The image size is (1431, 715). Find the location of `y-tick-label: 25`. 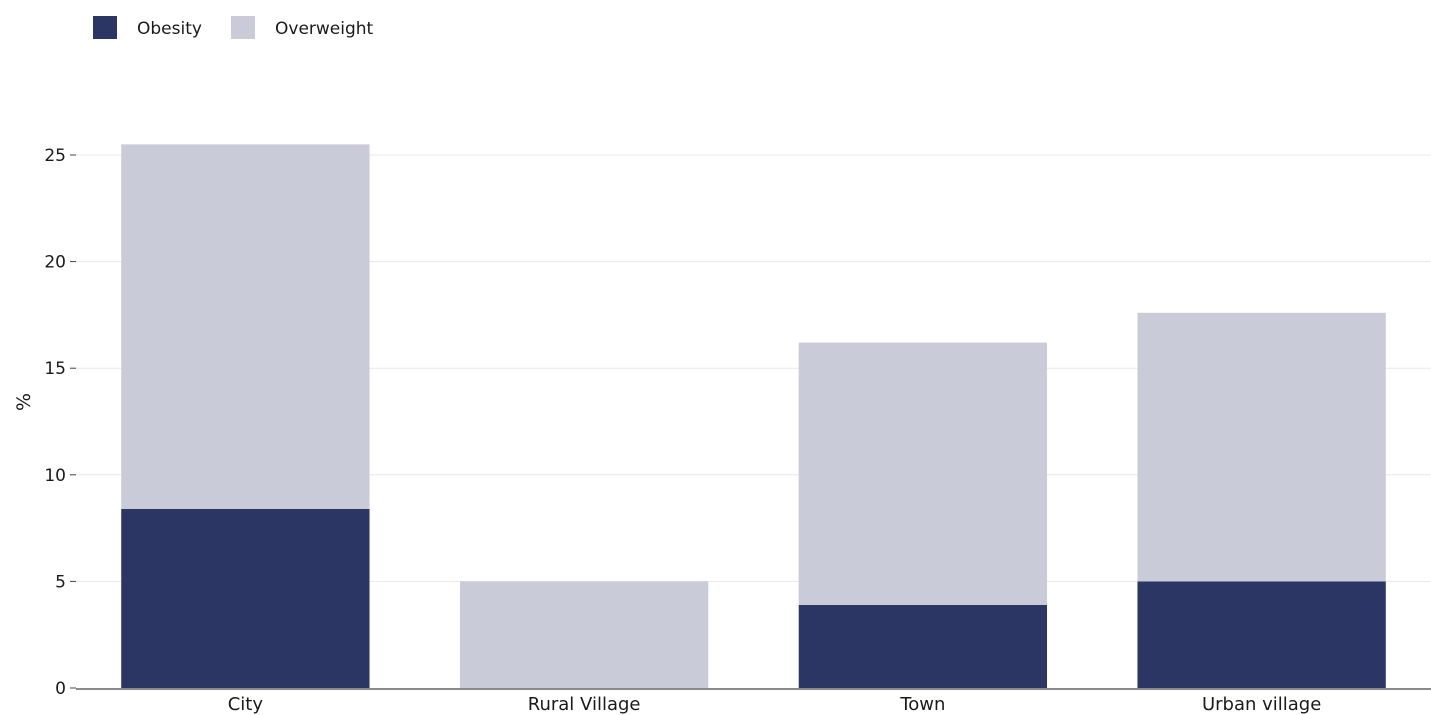

y-tick-label: 25 is located at coordinates (55, 156).